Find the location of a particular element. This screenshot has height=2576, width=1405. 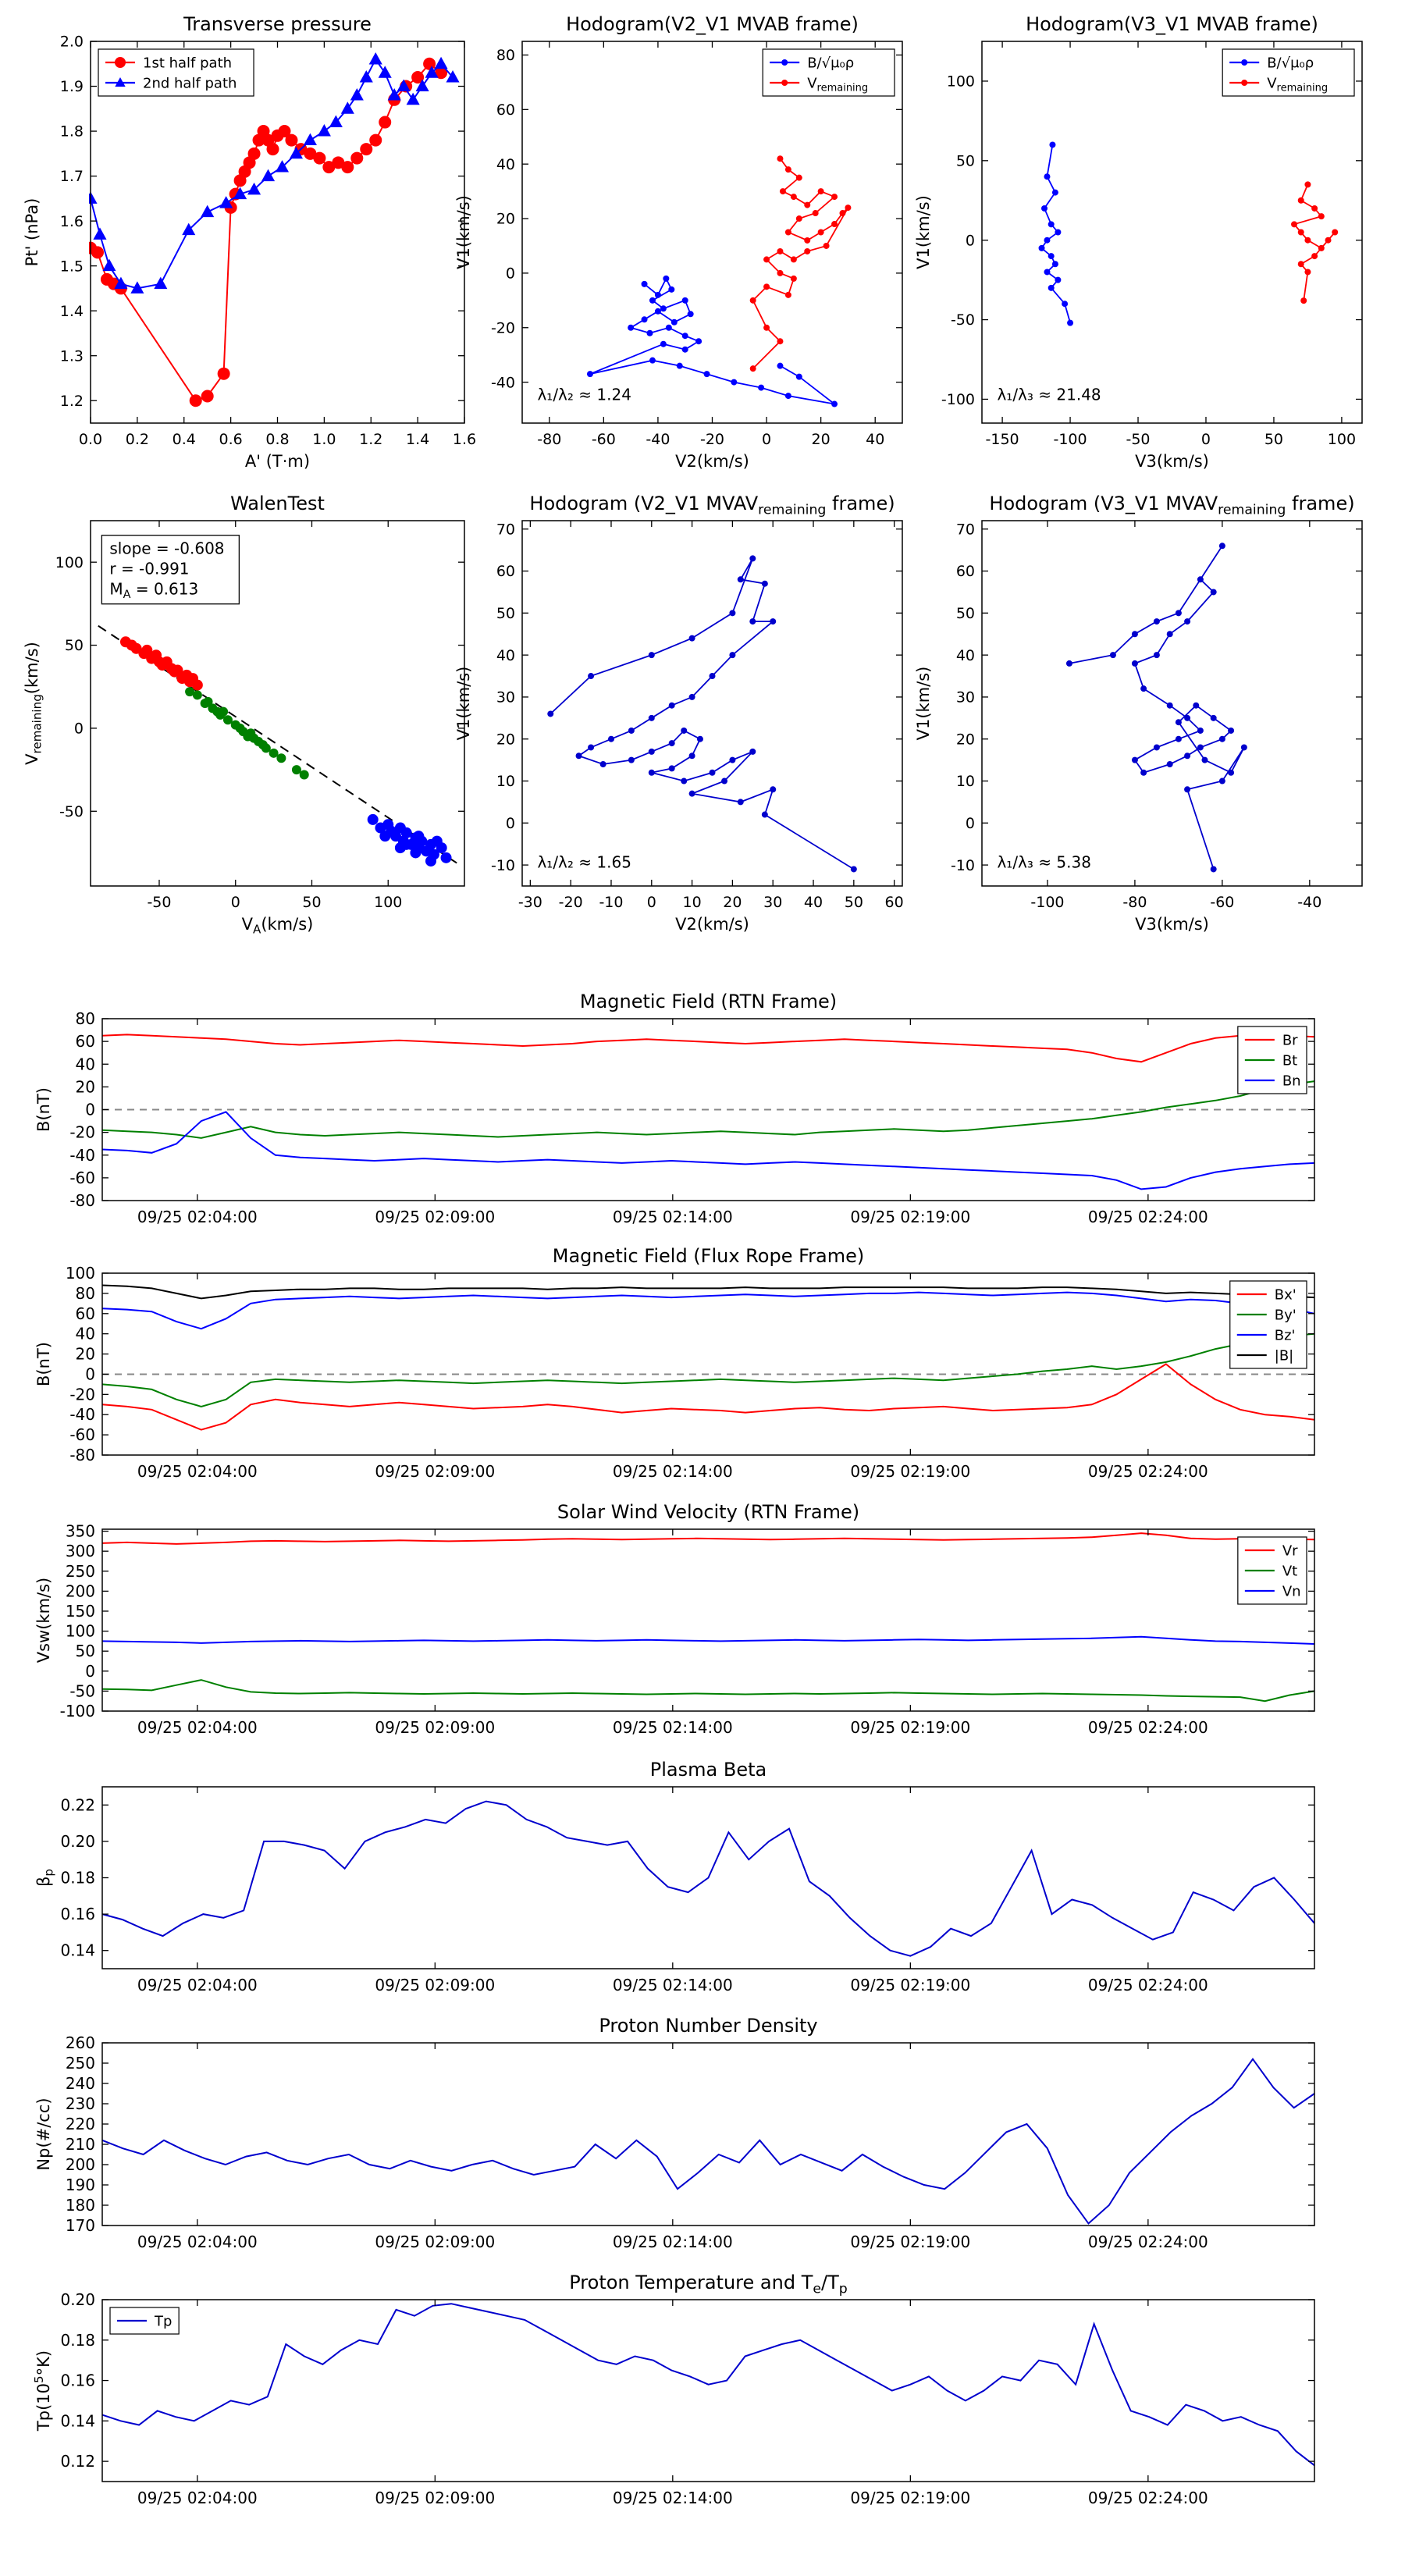

legend-box is located at coordinates (828, 72).